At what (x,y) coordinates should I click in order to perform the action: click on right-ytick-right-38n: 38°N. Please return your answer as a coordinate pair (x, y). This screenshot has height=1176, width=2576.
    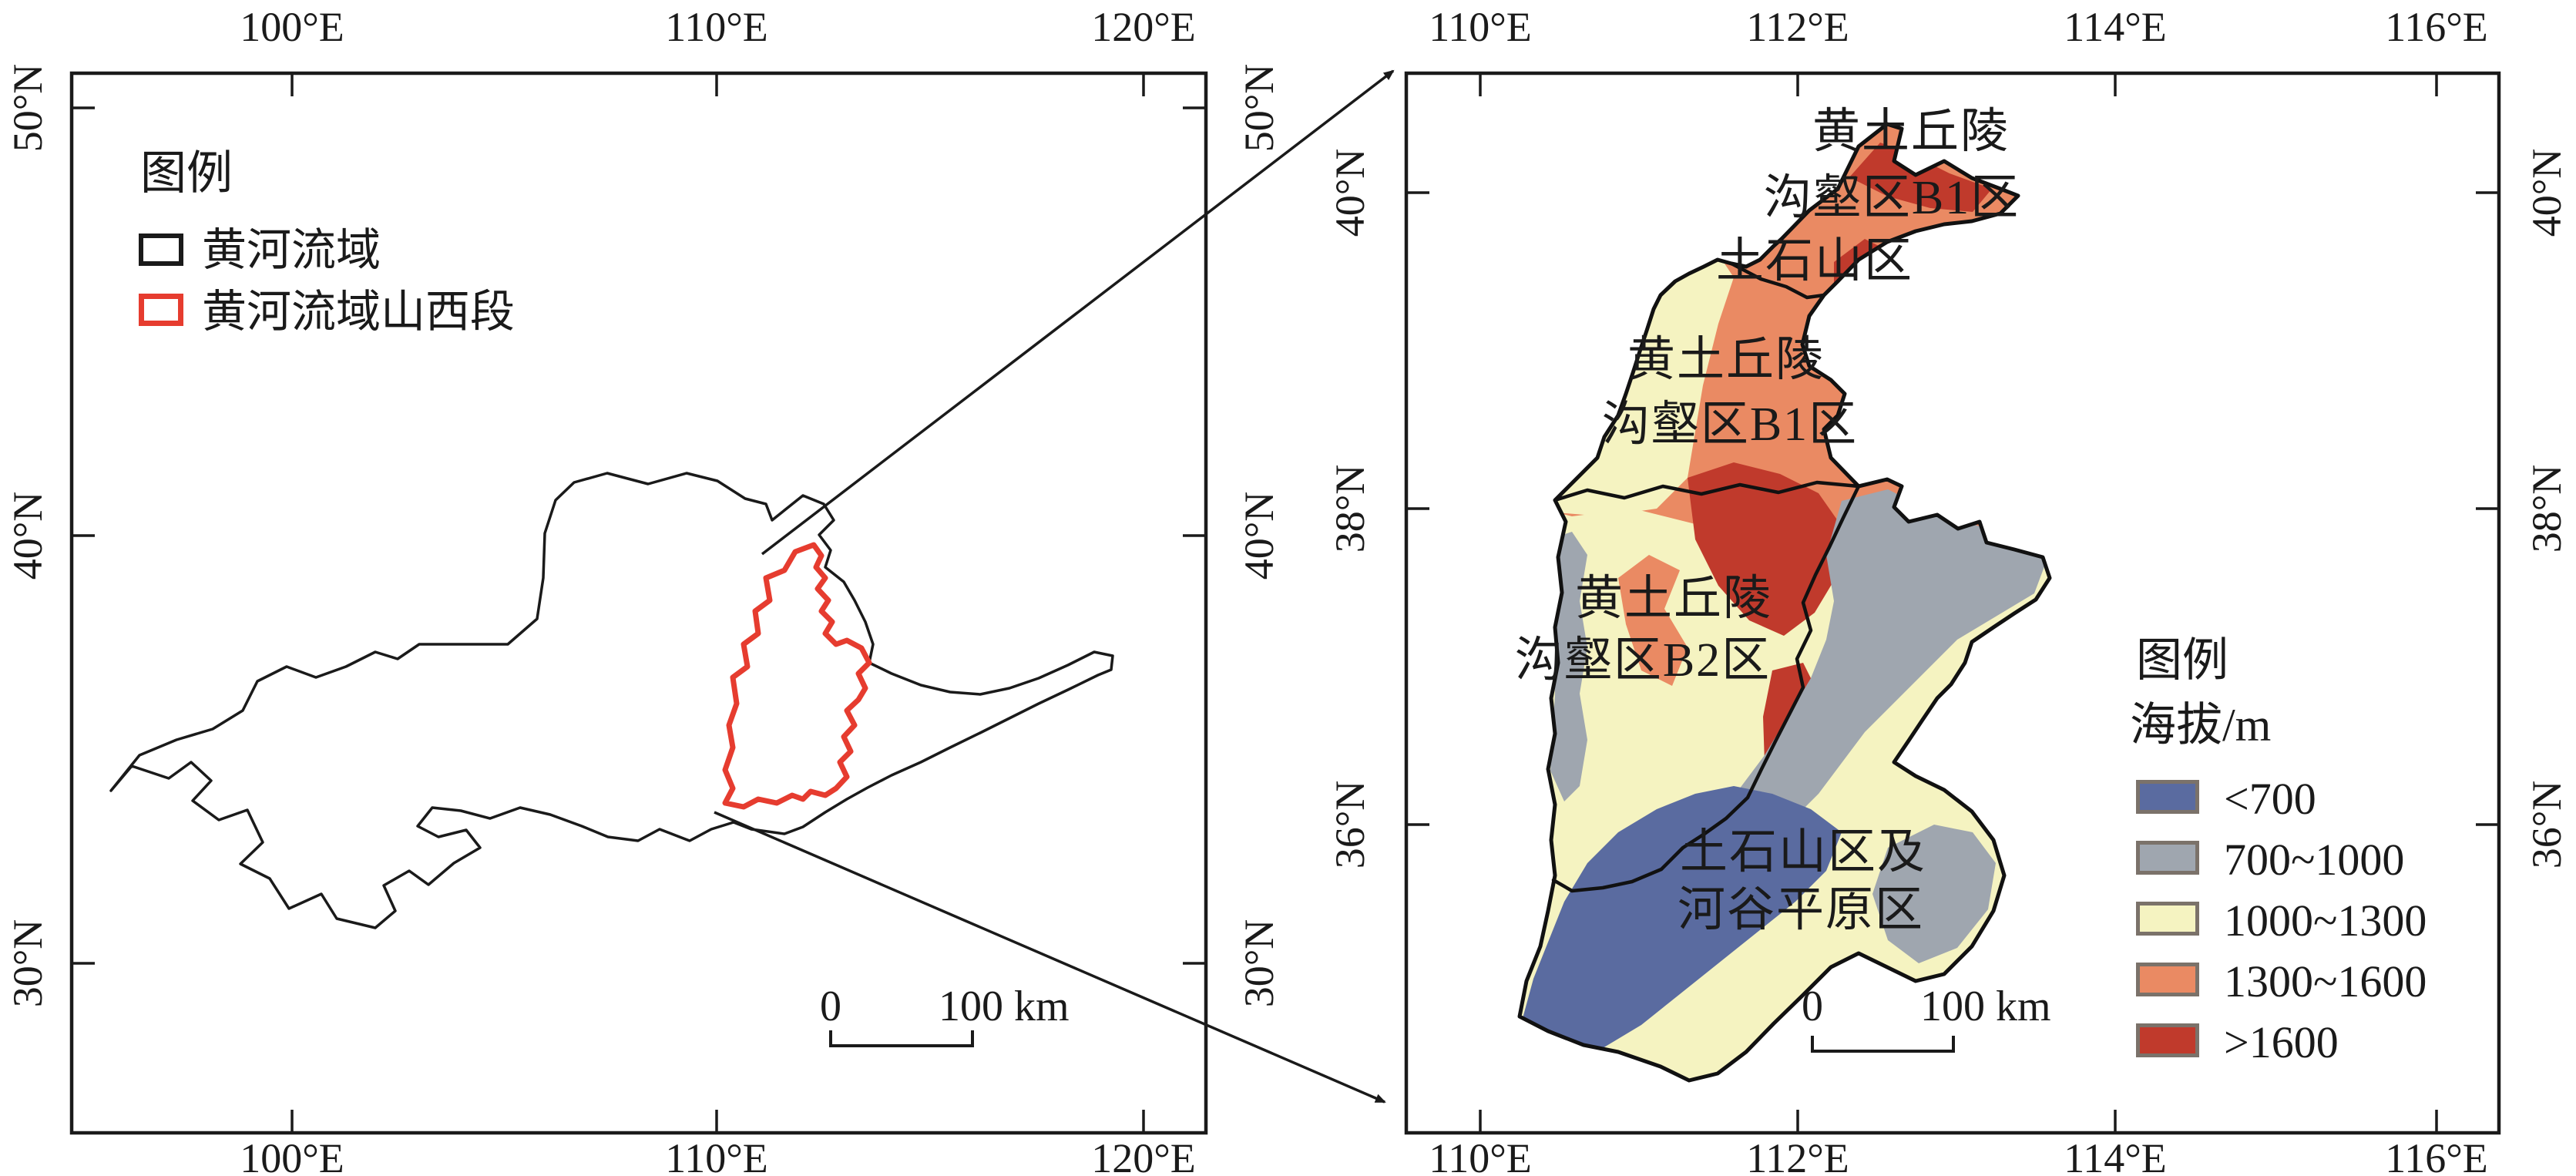
    Looking at the image, I should click on (2547, 509).